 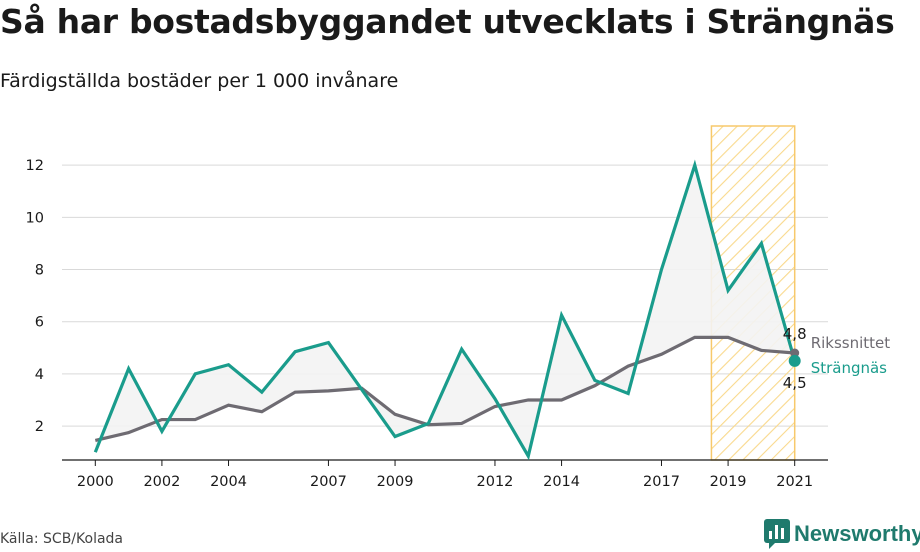 What do you see at coordinates (35, 218) in the screenshot?
I see `y-tick-label-10: 10` at bounding box center [35, 218].